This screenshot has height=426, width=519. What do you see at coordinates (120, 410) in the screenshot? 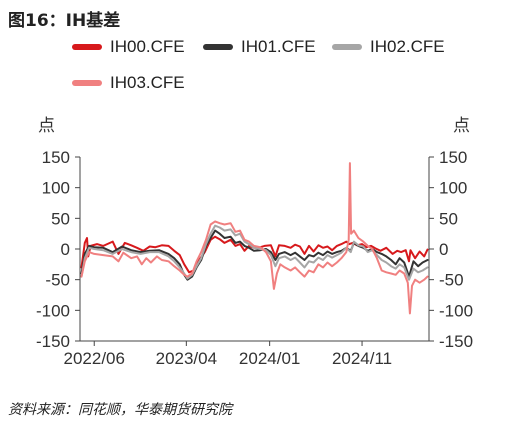
I see `source-note: 资料来源：同花顺，华泰期货研究院` at bounding box center [120, 410].